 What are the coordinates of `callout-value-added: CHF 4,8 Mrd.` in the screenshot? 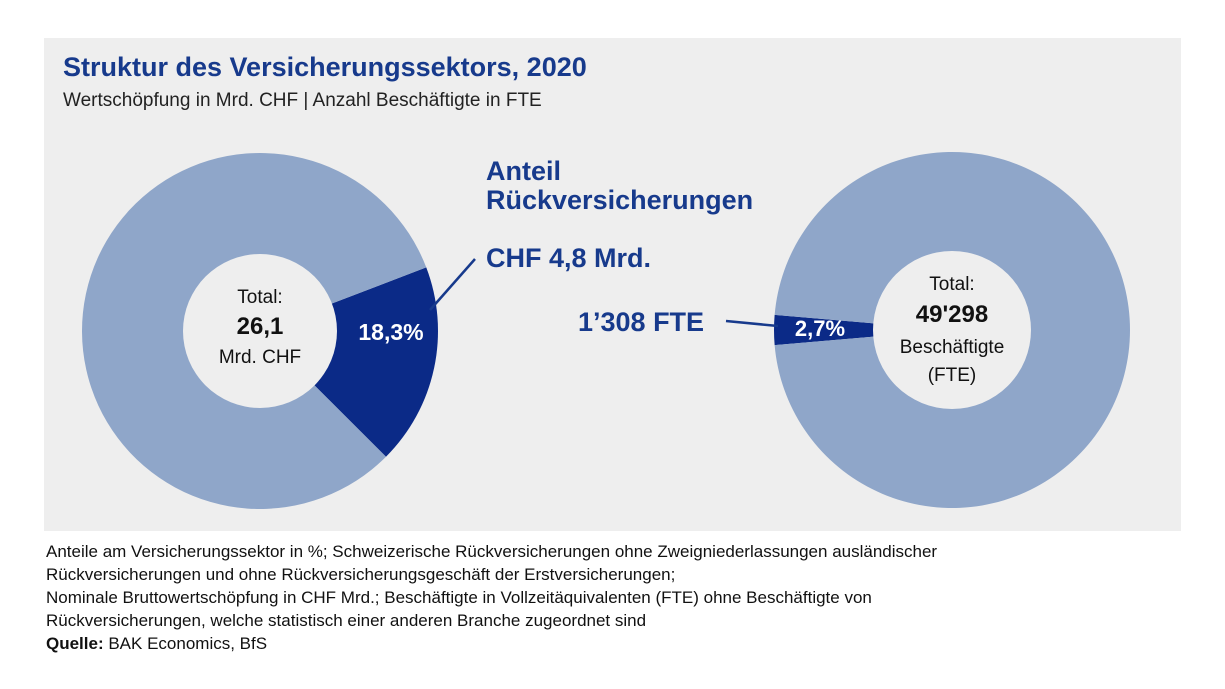 It's located at (568, 258).